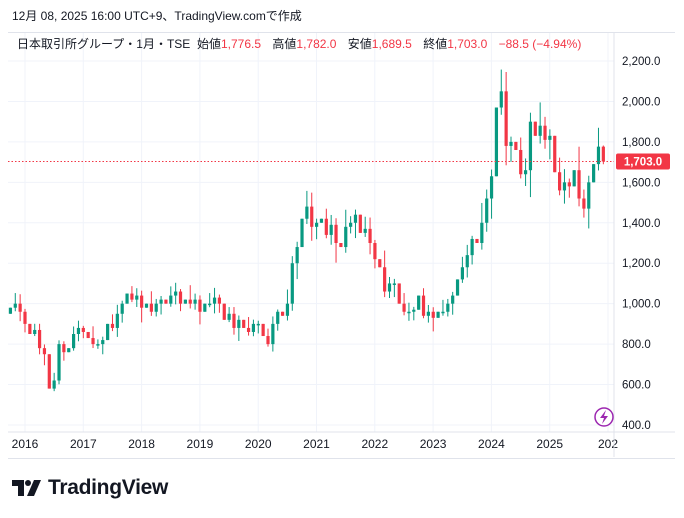  What do you see at coordinates (208, 44) in the screenshot?
I see `open-label: 始値` at bounding box center [208, 44].